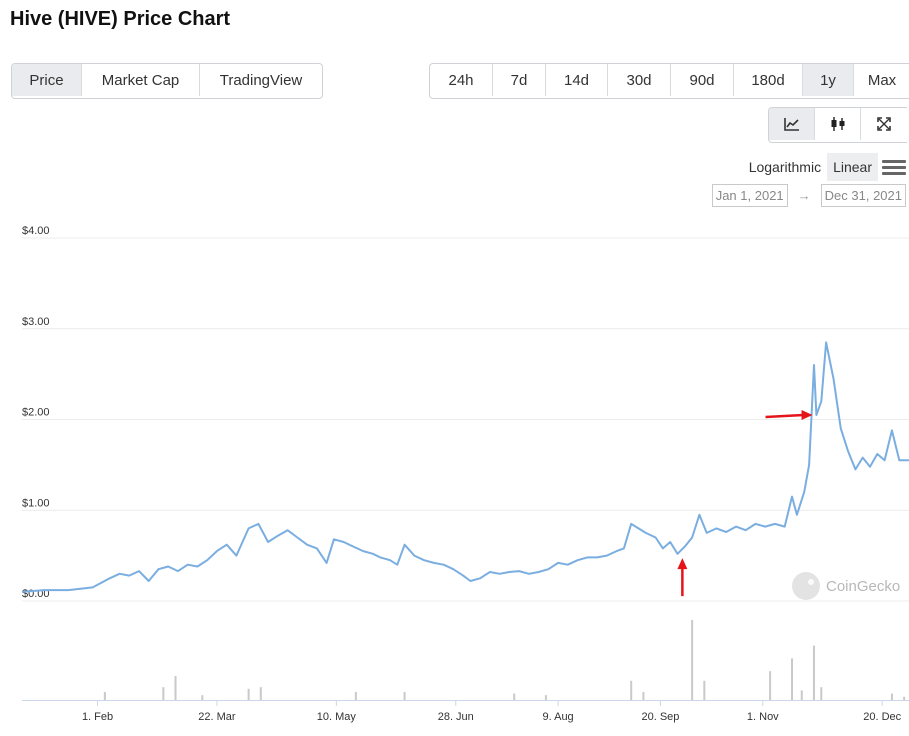  Describe the element at coordinates (456, 717) in the screenshot. I see `x-tick-label: 28. Jun` at that location.